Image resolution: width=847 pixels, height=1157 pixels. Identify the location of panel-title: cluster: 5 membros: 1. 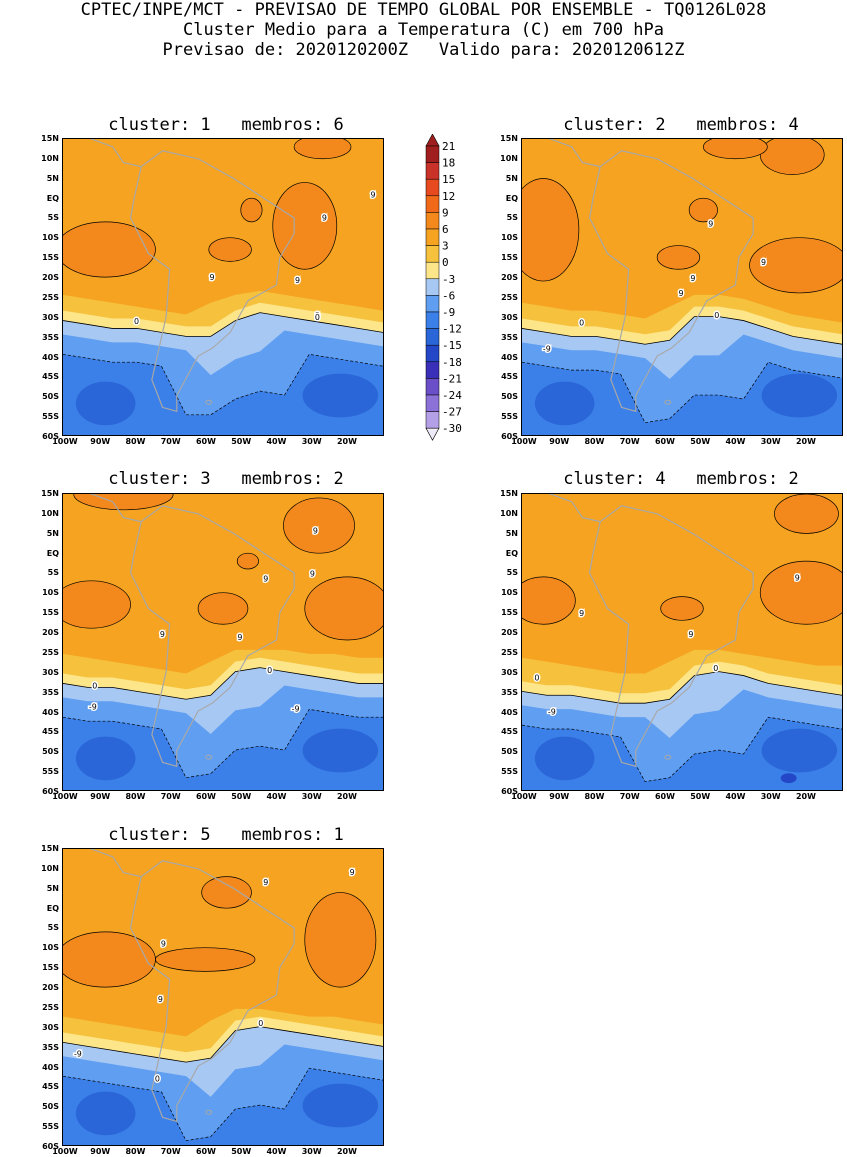
(226, 835).